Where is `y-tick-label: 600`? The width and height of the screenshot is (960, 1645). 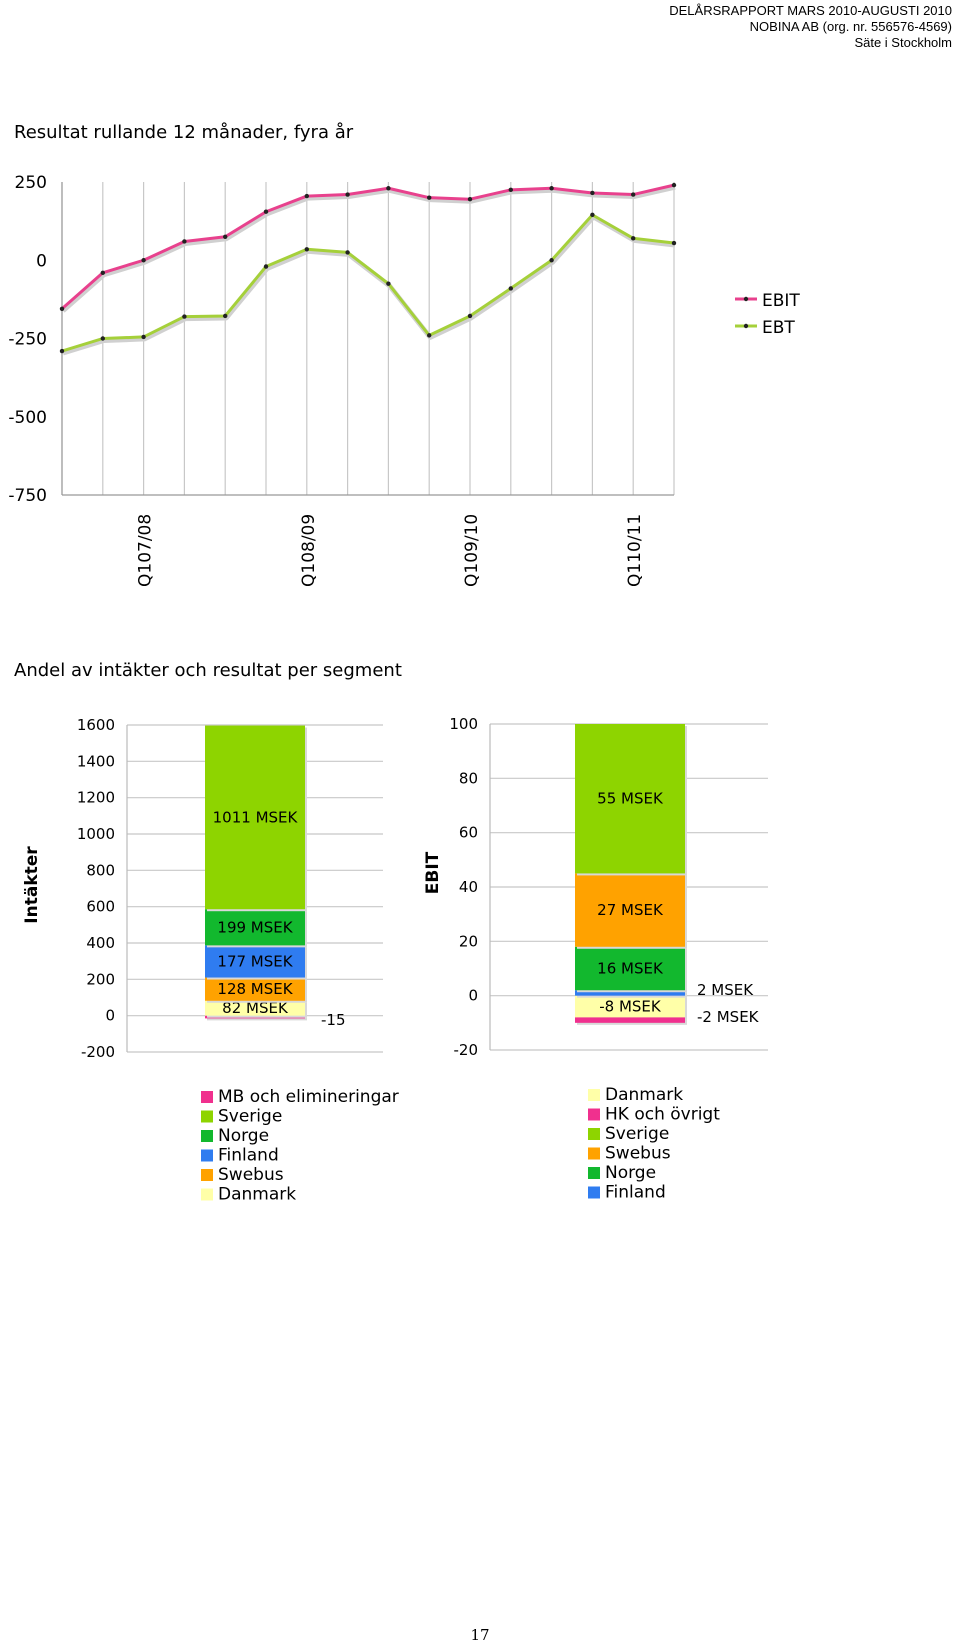
y-tick-label: 600 is located at coordinates (100, 907).